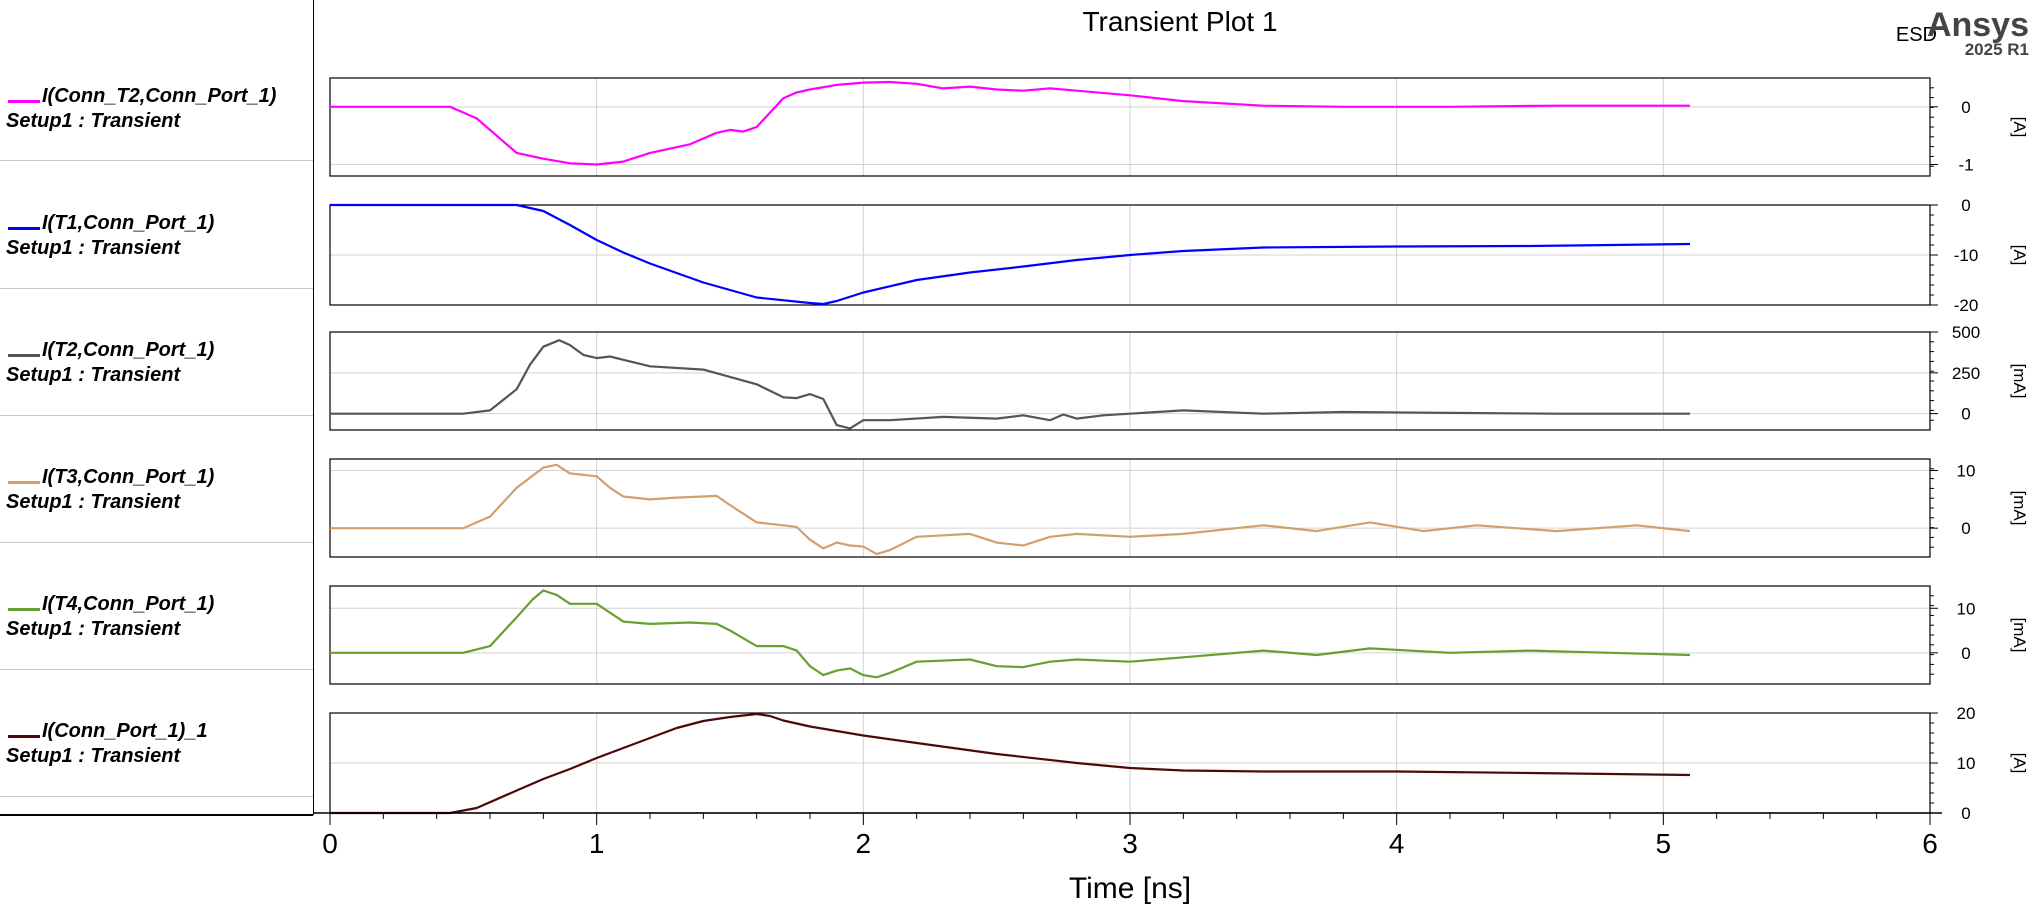 The width and height of the screenshot is (2043, 911). I want to click on x-tick-label: 5, so click(1664, 843).